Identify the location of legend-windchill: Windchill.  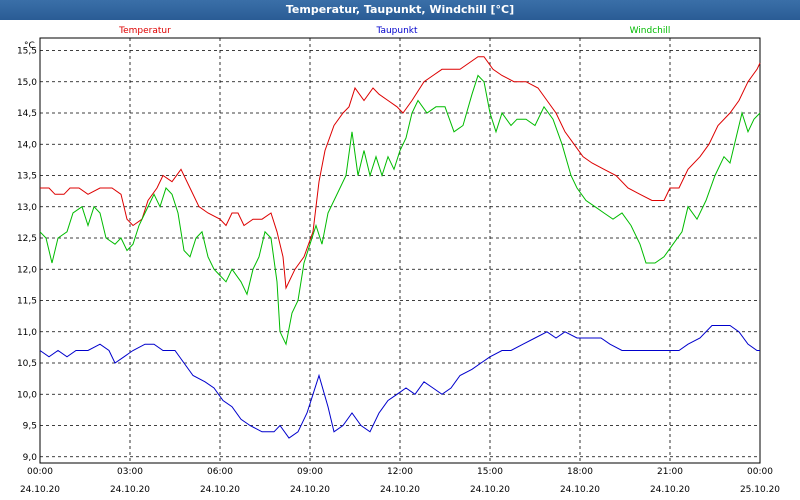
(650, 31).